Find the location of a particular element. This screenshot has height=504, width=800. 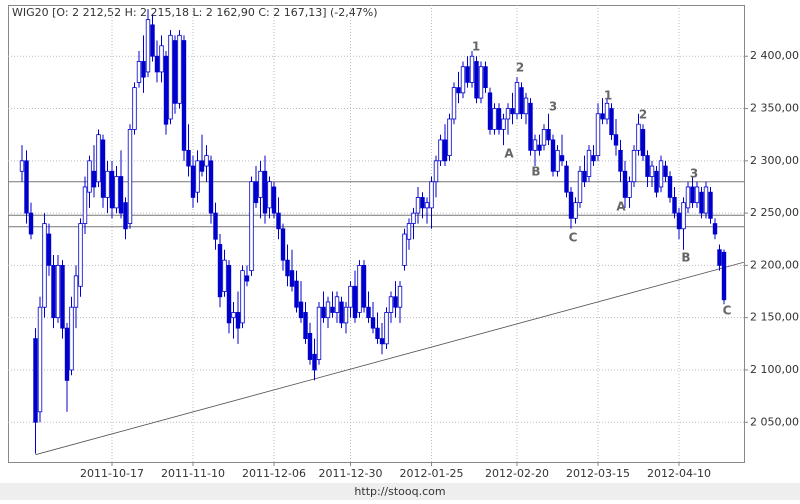

y-tick-label: 2 400,00 is located at coordinates (774, 55).